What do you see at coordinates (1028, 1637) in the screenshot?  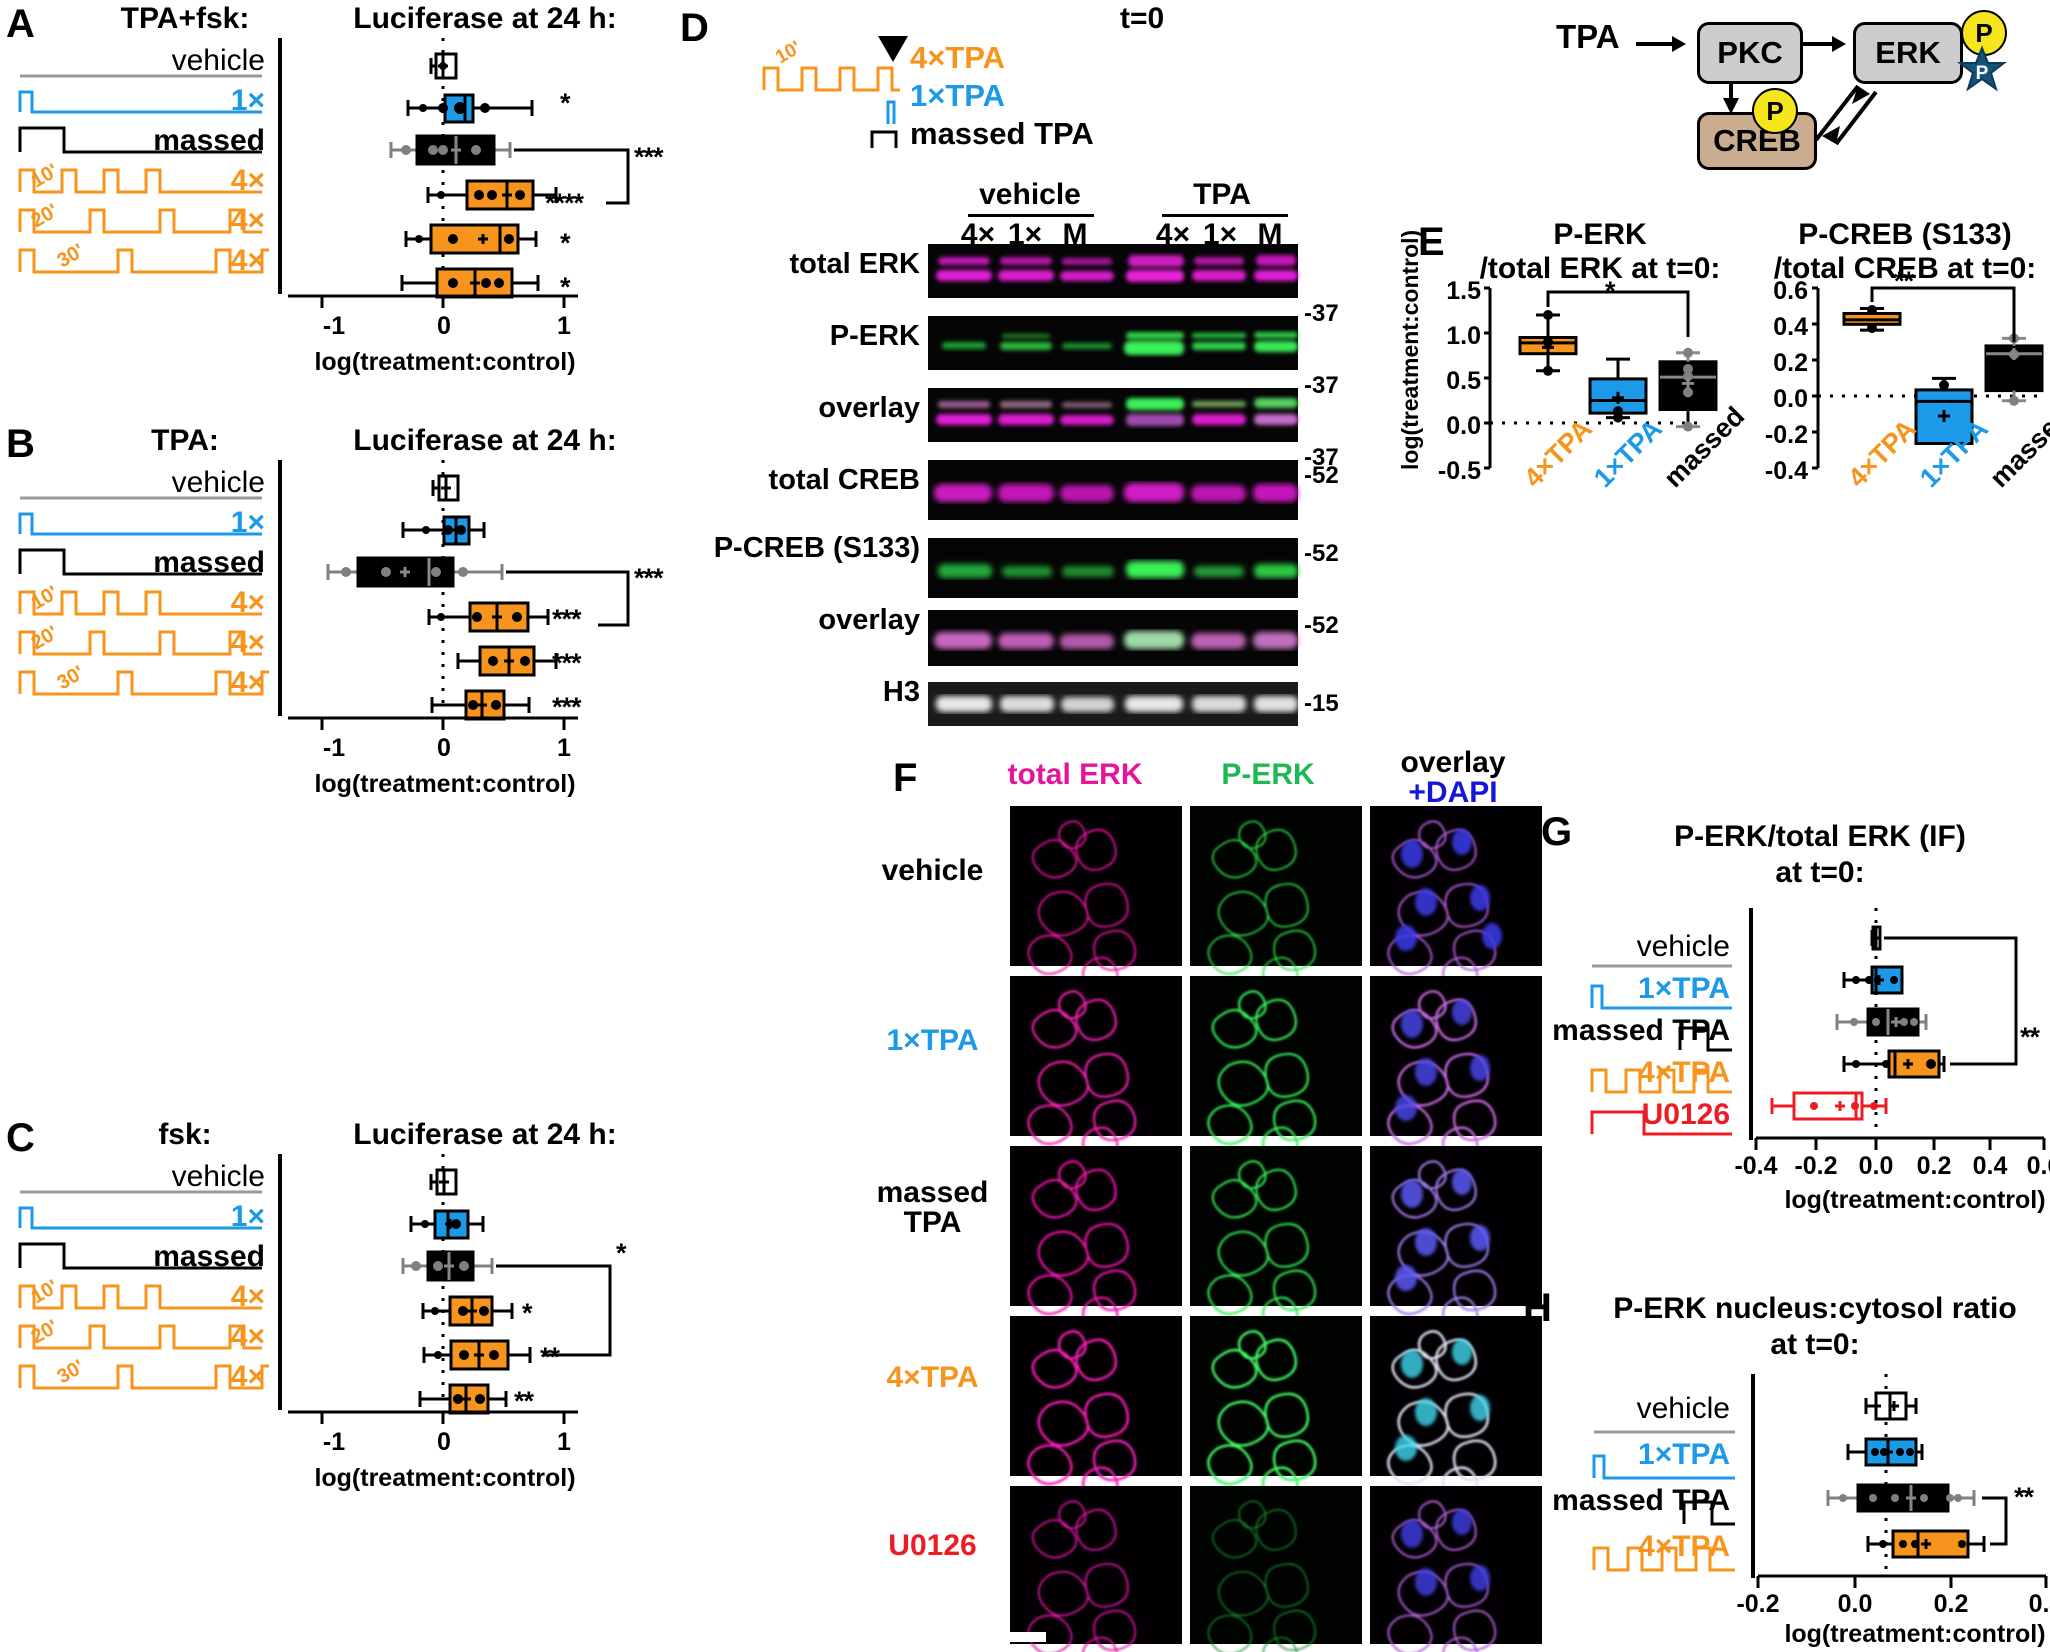 I see `scale-bar` at bounding box center [1028, 1637].